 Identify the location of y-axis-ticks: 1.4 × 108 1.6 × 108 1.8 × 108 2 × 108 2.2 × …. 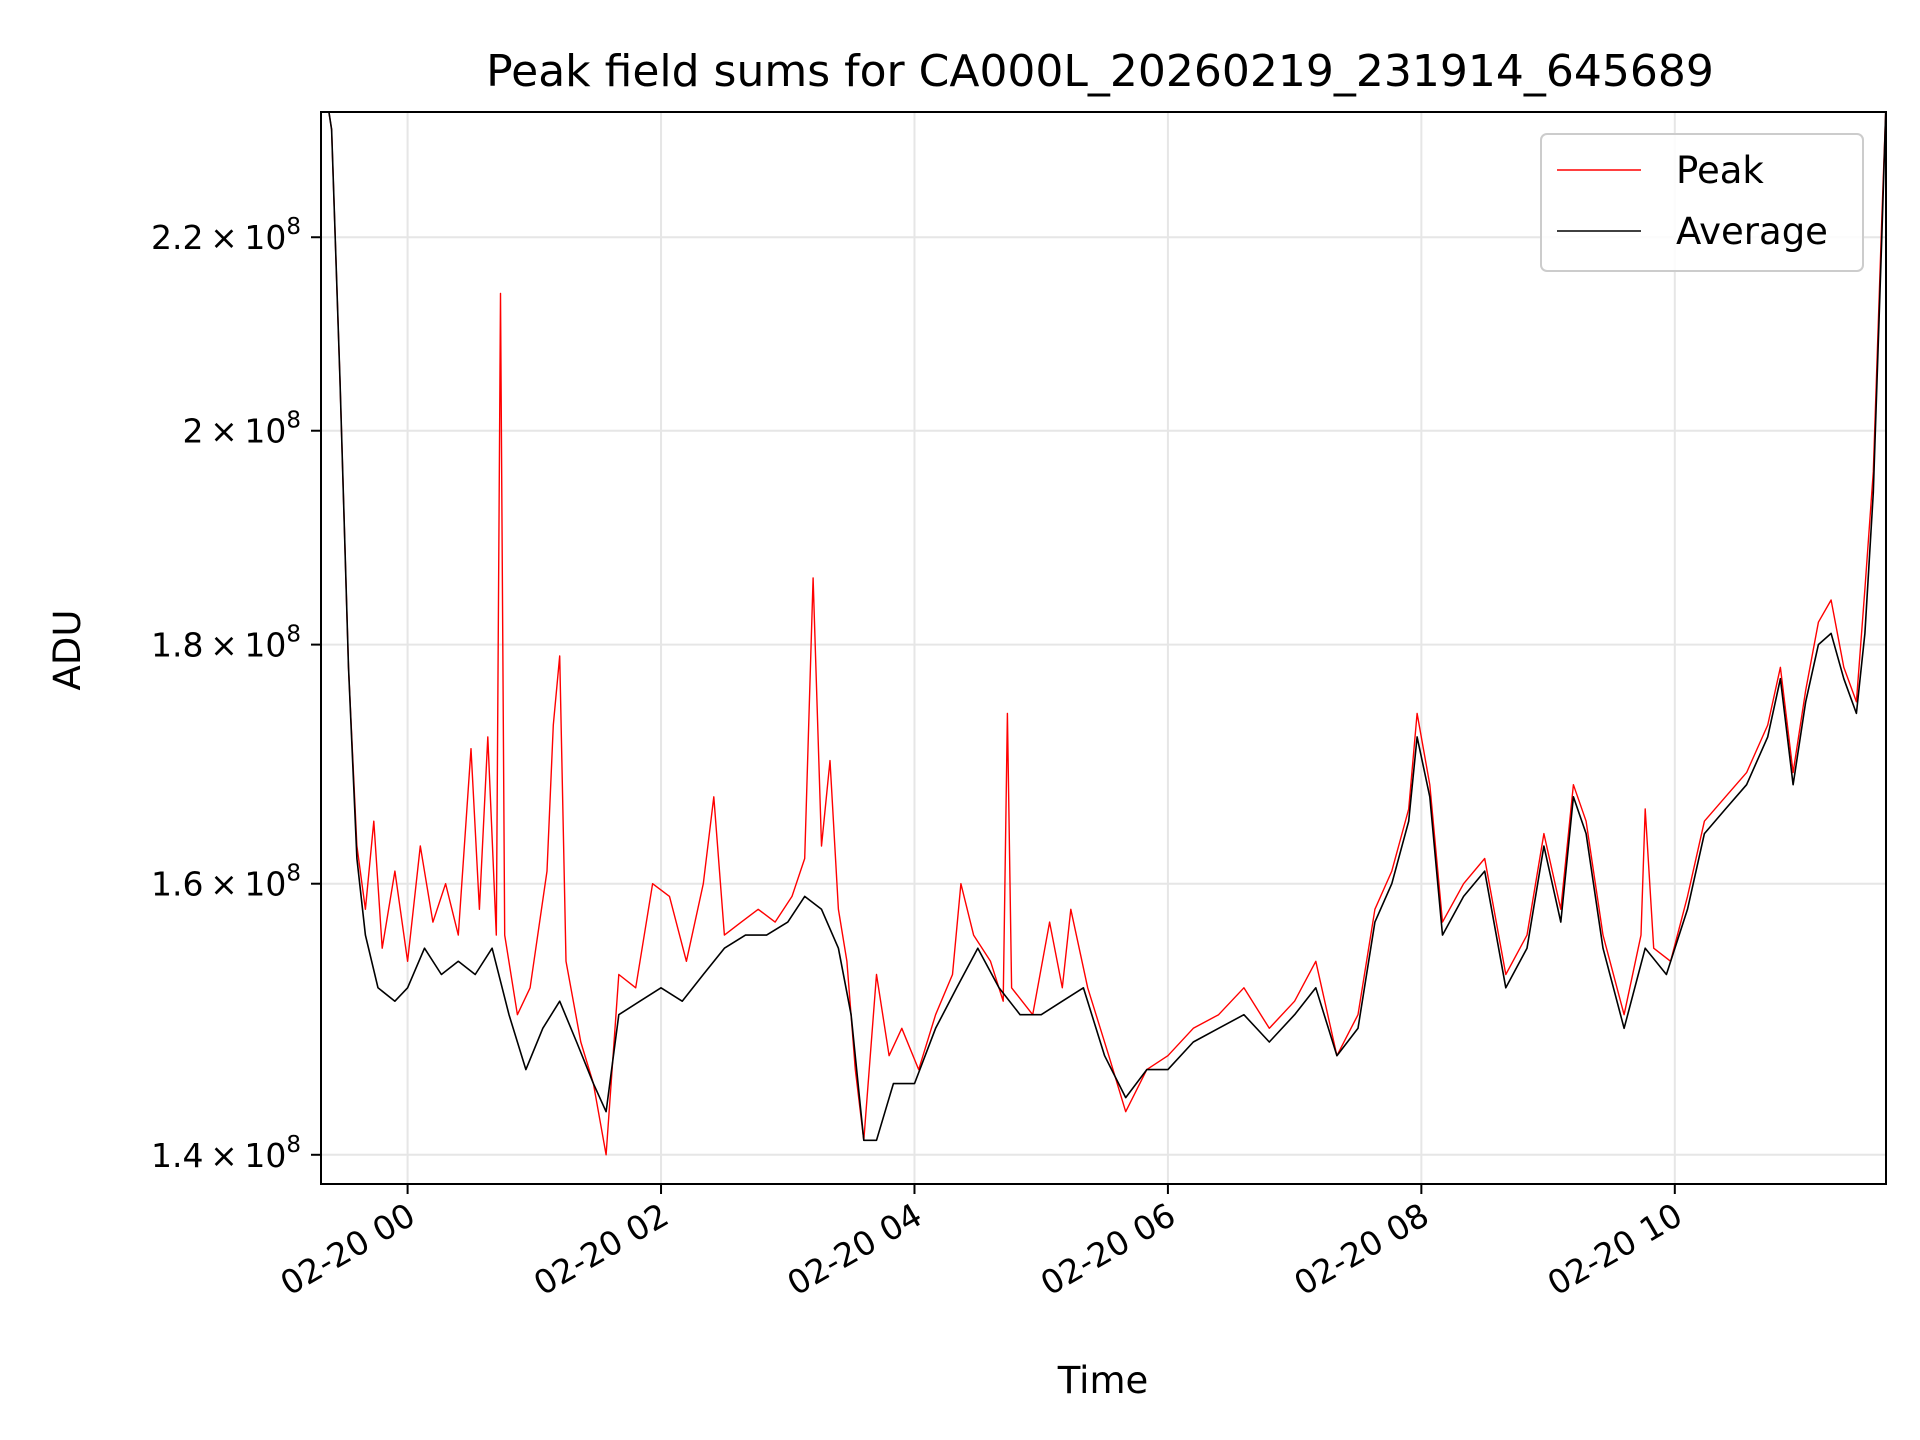
(236, 694).